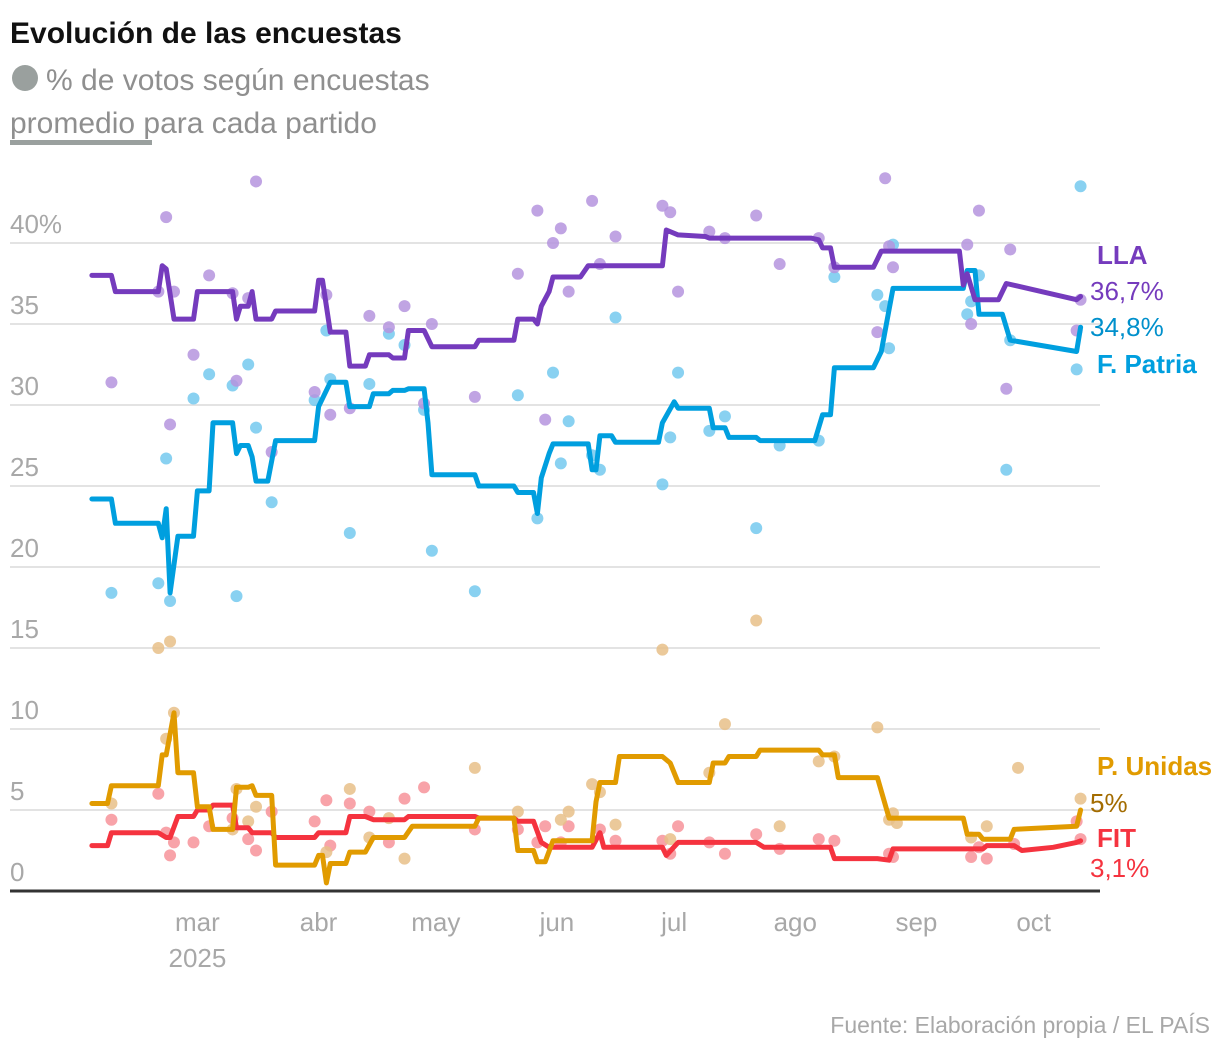  I want to click on series-value-fpatria: 34,8%, so click(1127, 327).